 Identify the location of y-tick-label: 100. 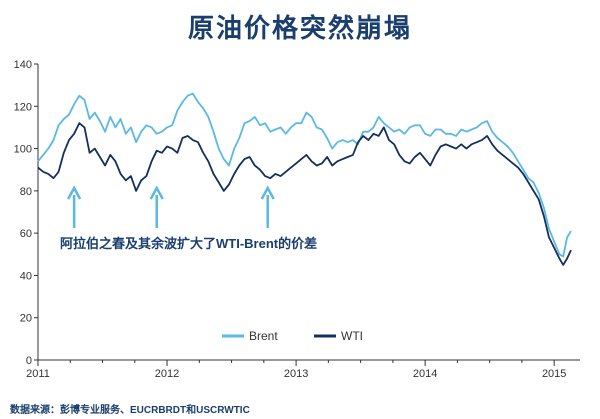
(23, 150).